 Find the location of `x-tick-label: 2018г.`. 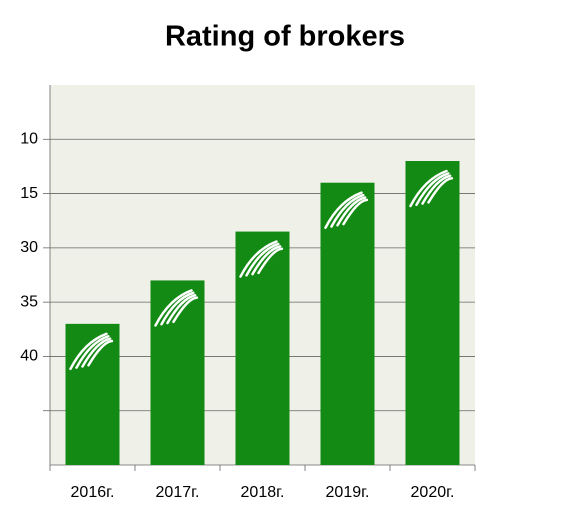

x-tick-label: 2018г. is located at coordinates (263, 492).